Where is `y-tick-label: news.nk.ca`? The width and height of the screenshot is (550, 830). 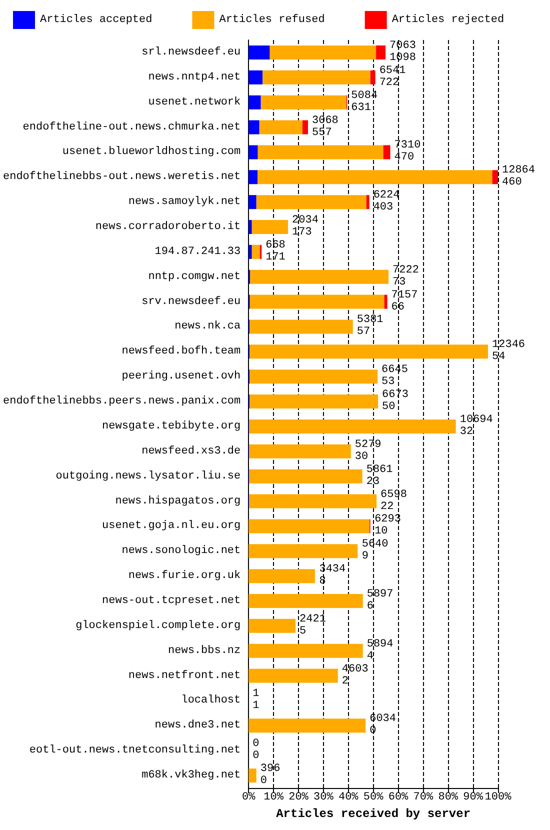
y-tick-label: news.nk.ca is located at coordinates (208, 326).